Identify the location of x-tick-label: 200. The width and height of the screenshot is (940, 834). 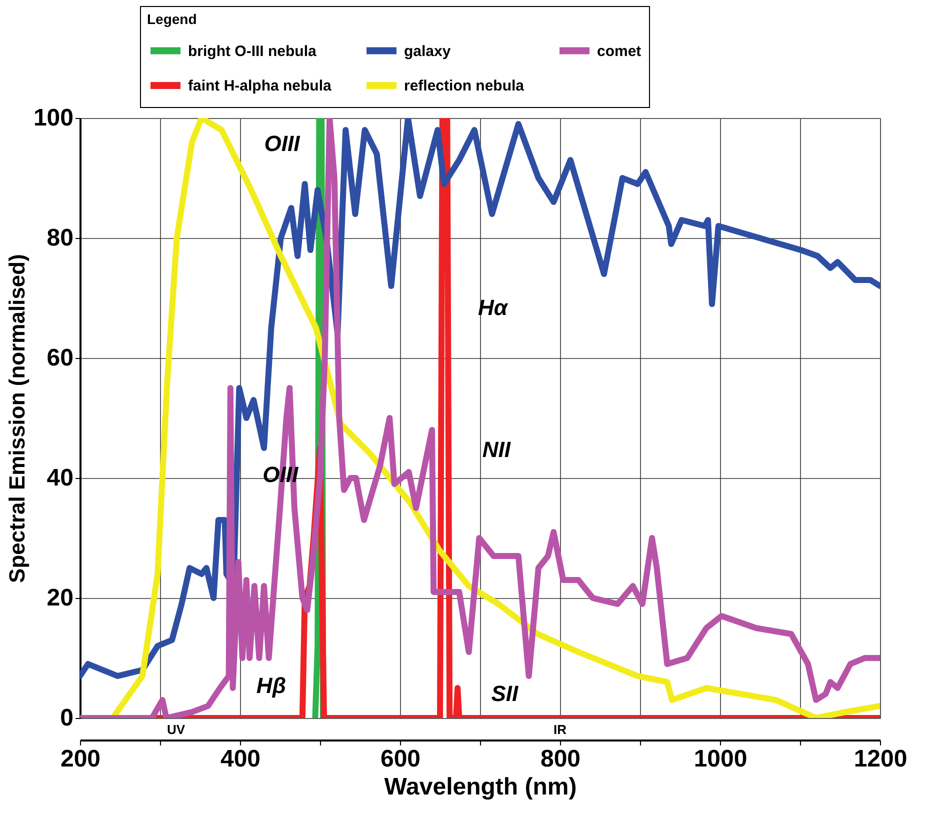
(80, 759).